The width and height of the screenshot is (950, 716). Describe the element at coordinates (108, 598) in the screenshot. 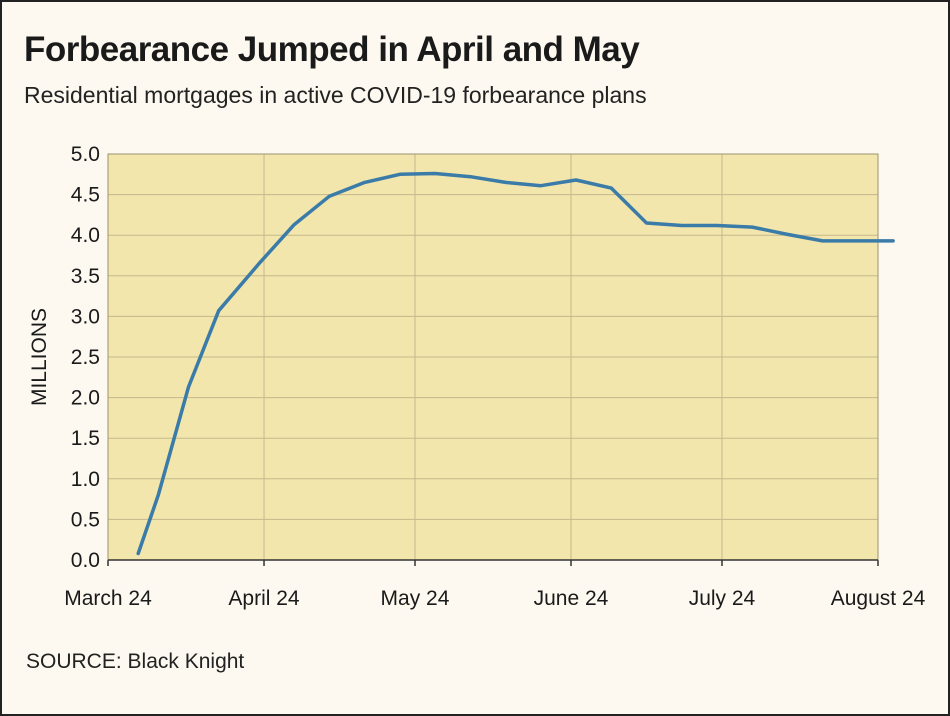

I see `x-tick-label: March 24` at that location.